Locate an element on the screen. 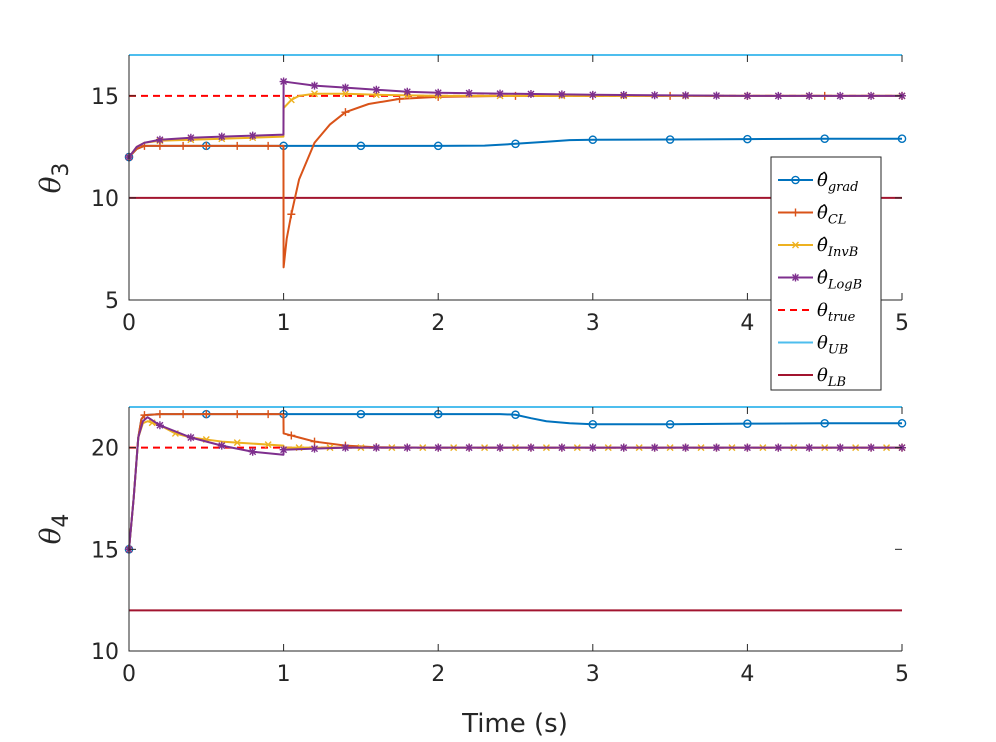  series-LogB is located at coordinates (515, 485).